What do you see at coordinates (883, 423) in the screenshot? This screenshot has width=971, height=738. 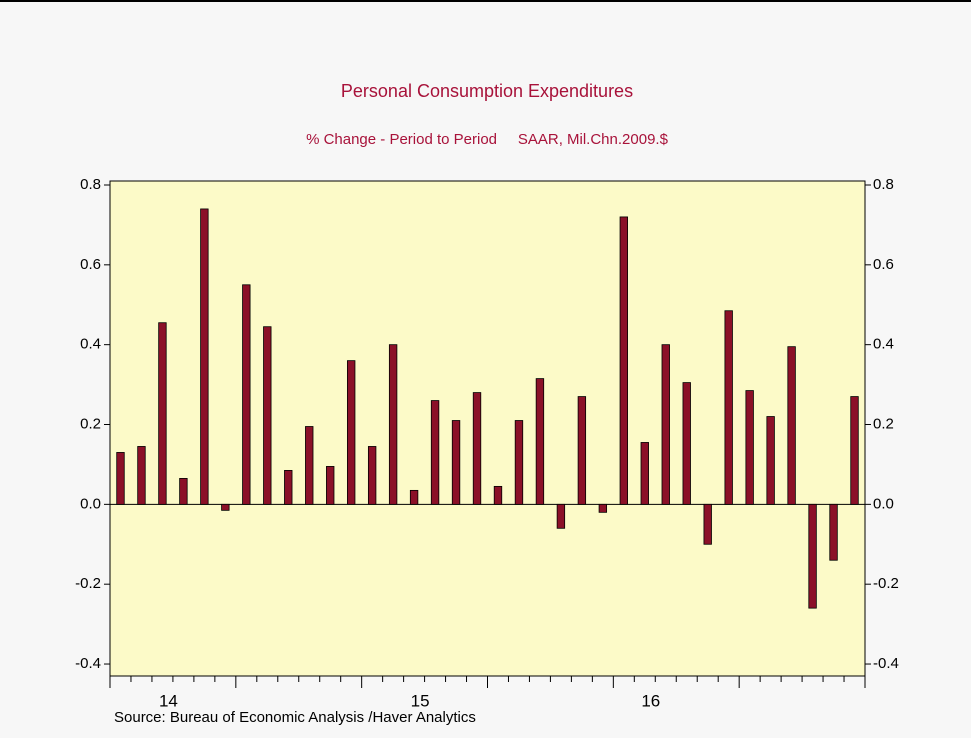 I see `y2-tick-label: 0.2` at bounding box center [883, 423].